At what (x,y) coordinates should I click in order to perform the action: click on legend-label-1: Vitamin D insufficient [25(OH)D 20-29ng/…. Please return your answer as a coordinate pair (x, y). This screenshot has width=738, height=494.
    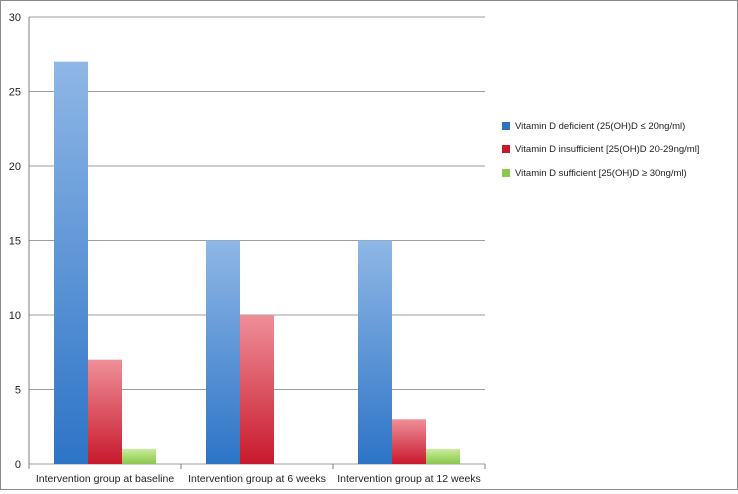
    Looking at the image, I should click on (607, 149).